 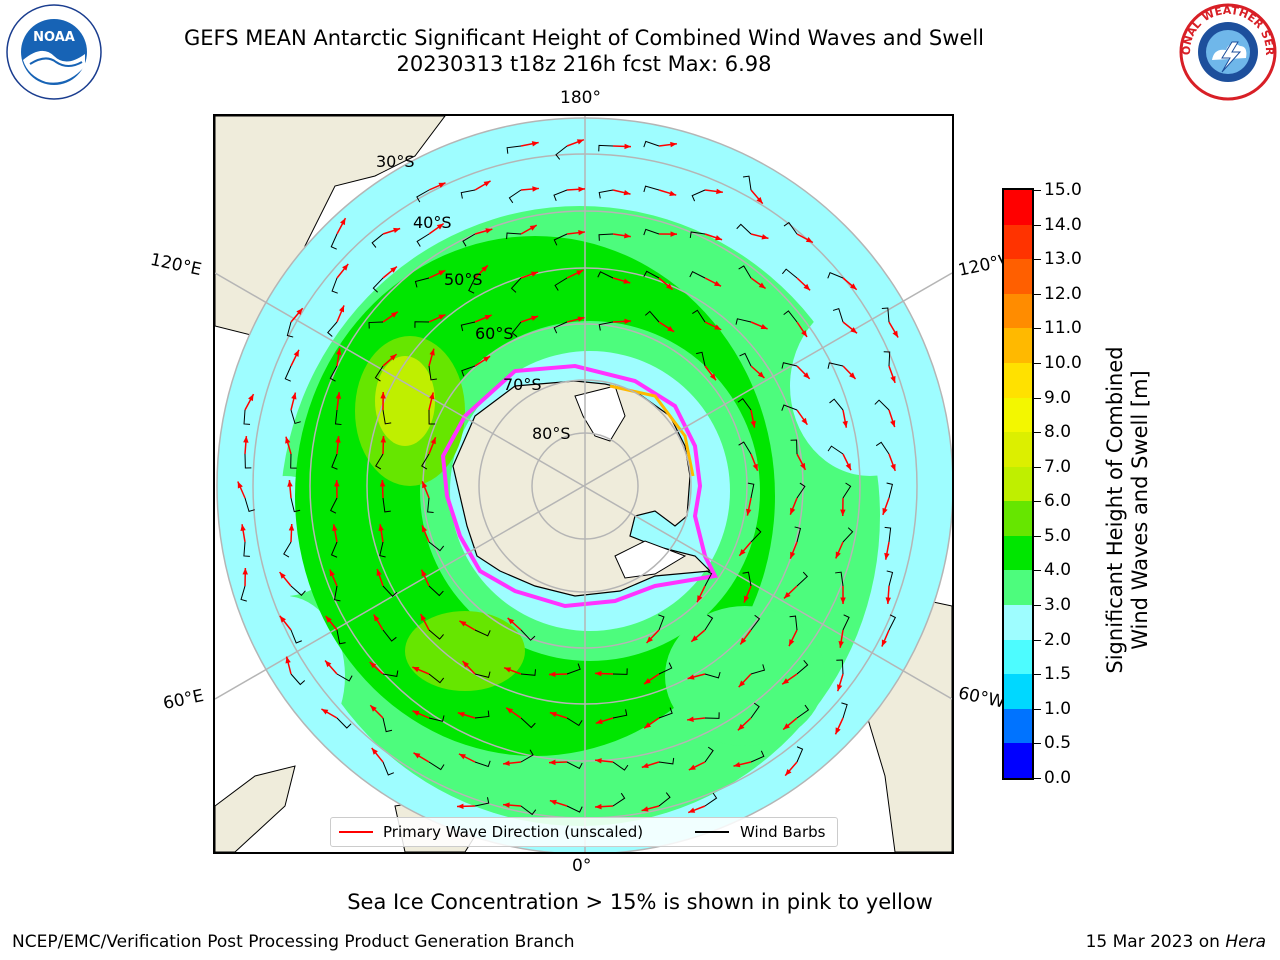 I want to click on lon-label-60e: 60°E, so click(x=183, y=700).